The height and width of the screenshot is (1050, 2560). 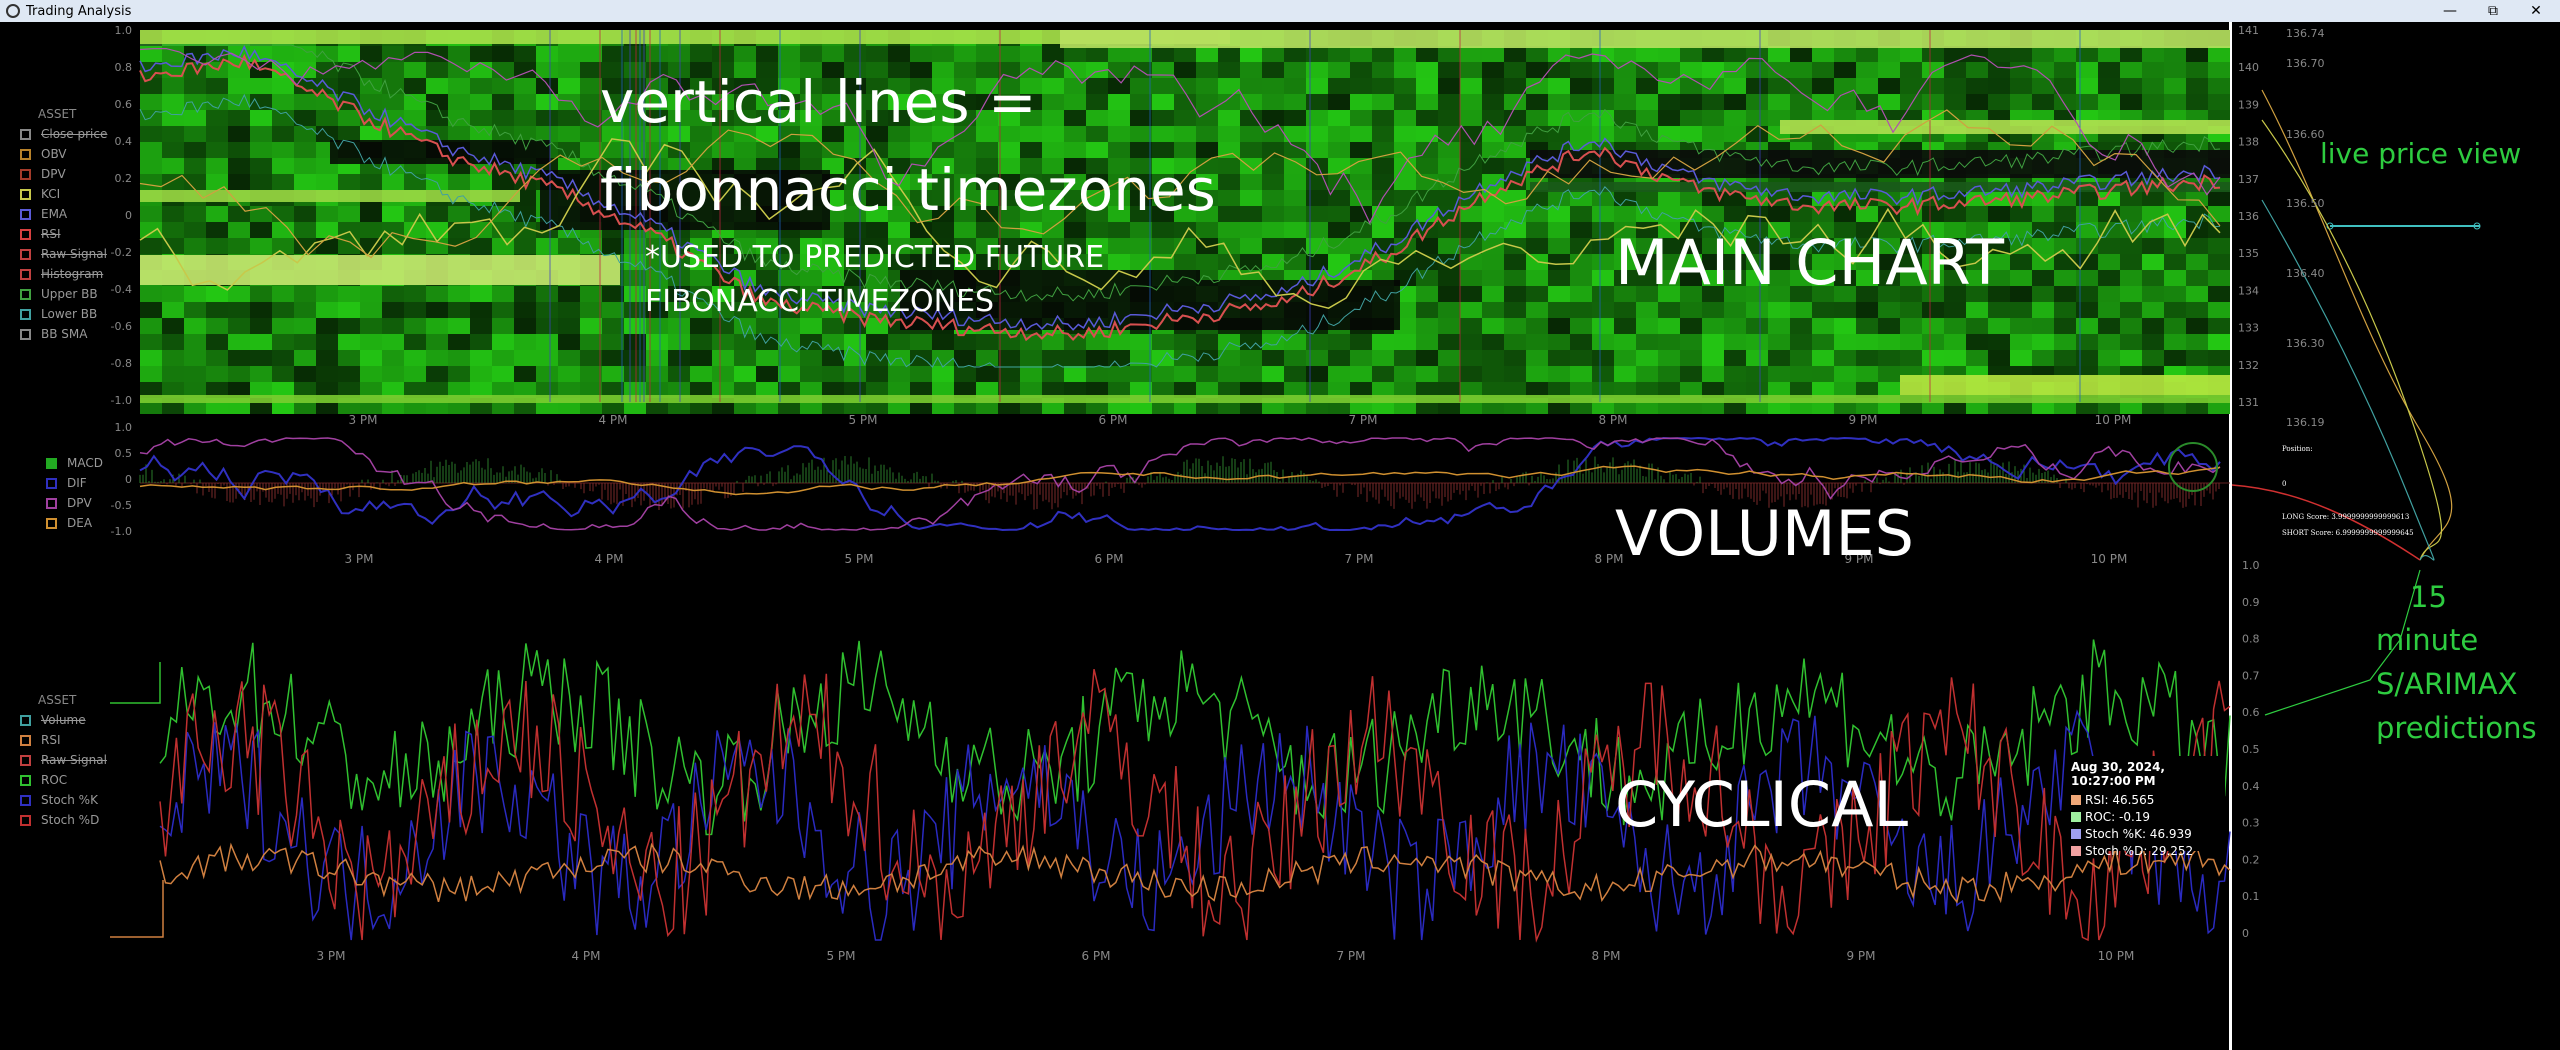 What do you see at coordinates (2118, 774) in the screenshot?
I see `tooltip-timestamp: Aug 30, 2024, 10:27:00 PM` at bounding box center [2118, 774].